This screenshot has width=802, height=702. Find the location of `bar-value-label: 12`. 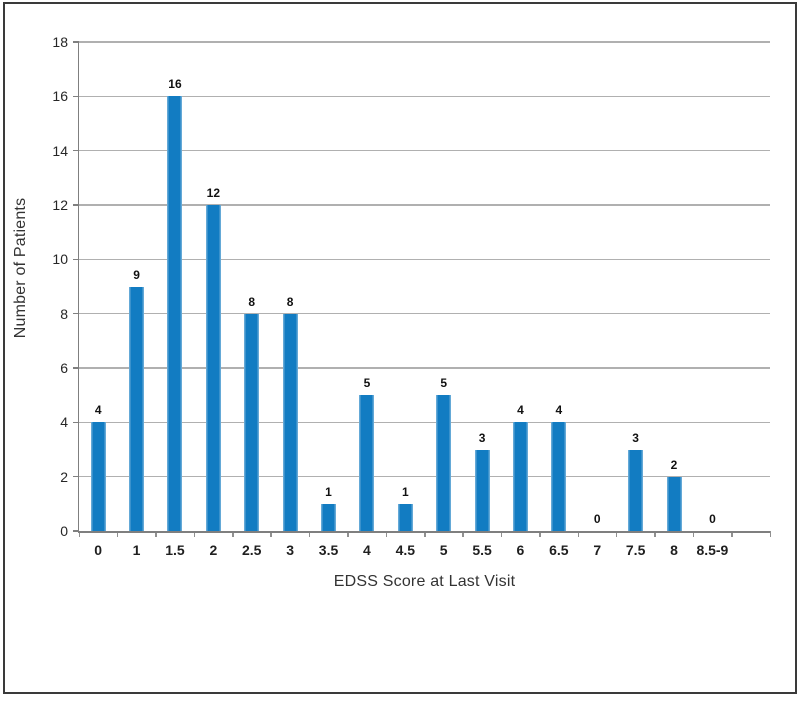

bar-value-label: 12 is located at coordinates (213, 193).